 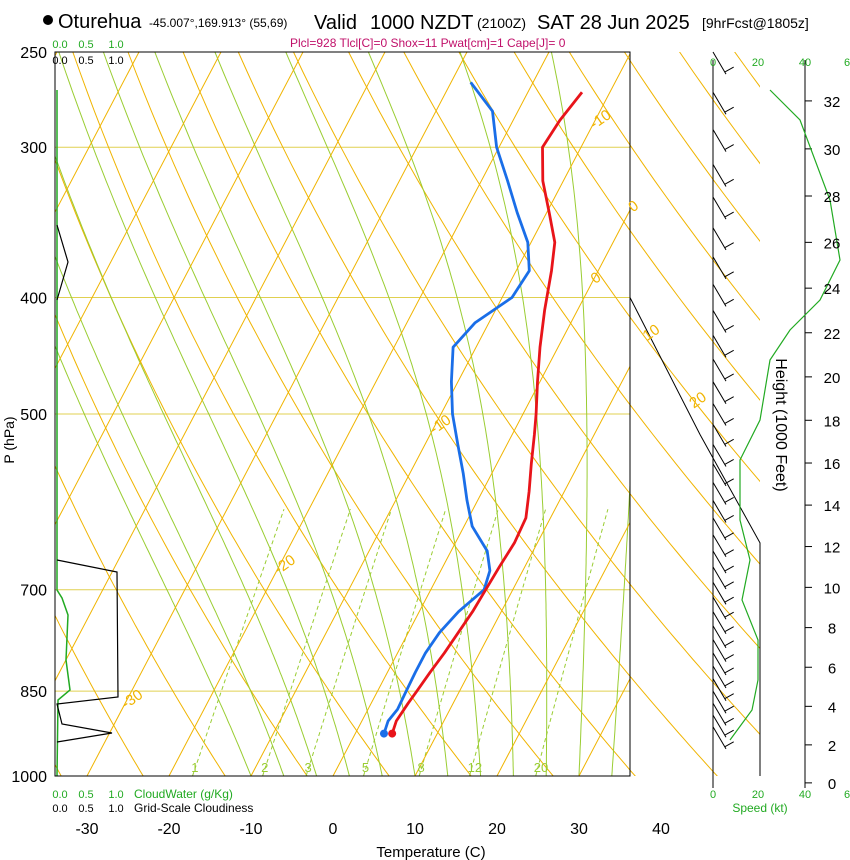 I want to click on wind-axis-top-label: 6, so click(x=847, y=63).